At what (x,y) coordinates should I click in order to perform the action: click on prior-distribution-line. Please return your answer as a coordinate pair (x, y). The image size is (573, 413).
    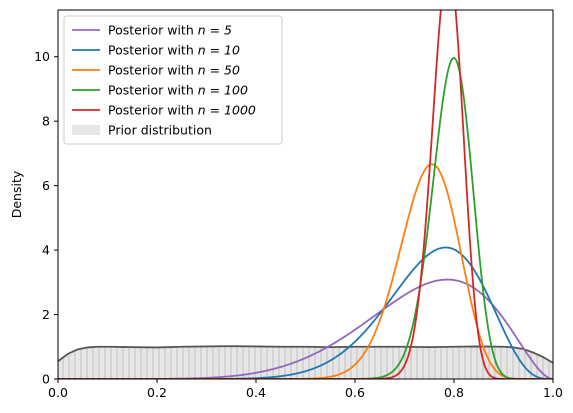
    Looking at the image, I should click on (305, 354).